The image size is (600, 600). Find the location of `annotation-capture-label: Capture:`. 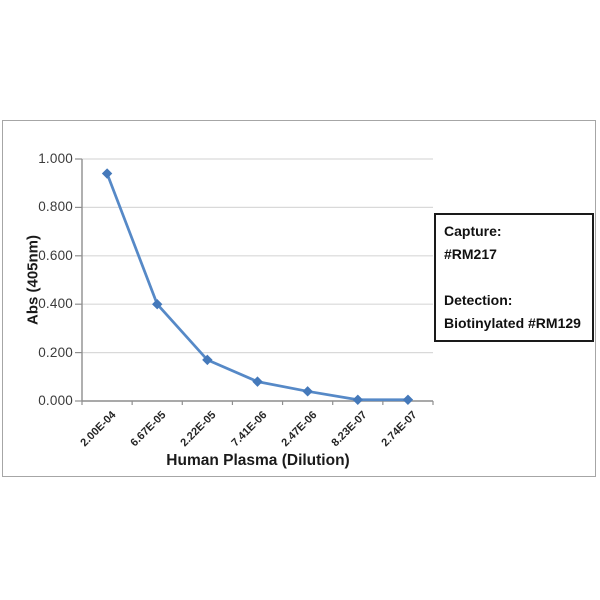

annotation-capture-label: Capture: is located at coordinates (473, 231).